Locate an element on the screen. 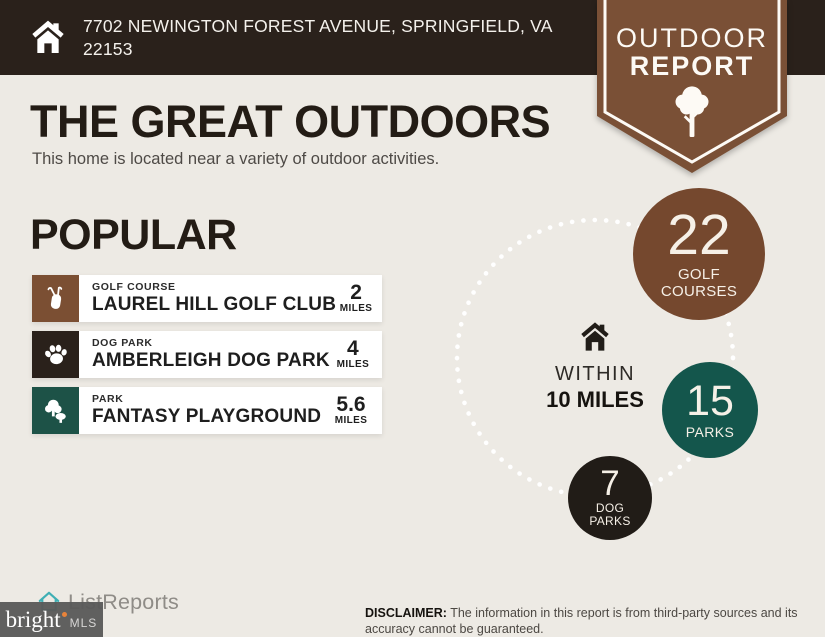 The image size is (825, 637). stat-value: 7 is located at coordinates (610, 483).